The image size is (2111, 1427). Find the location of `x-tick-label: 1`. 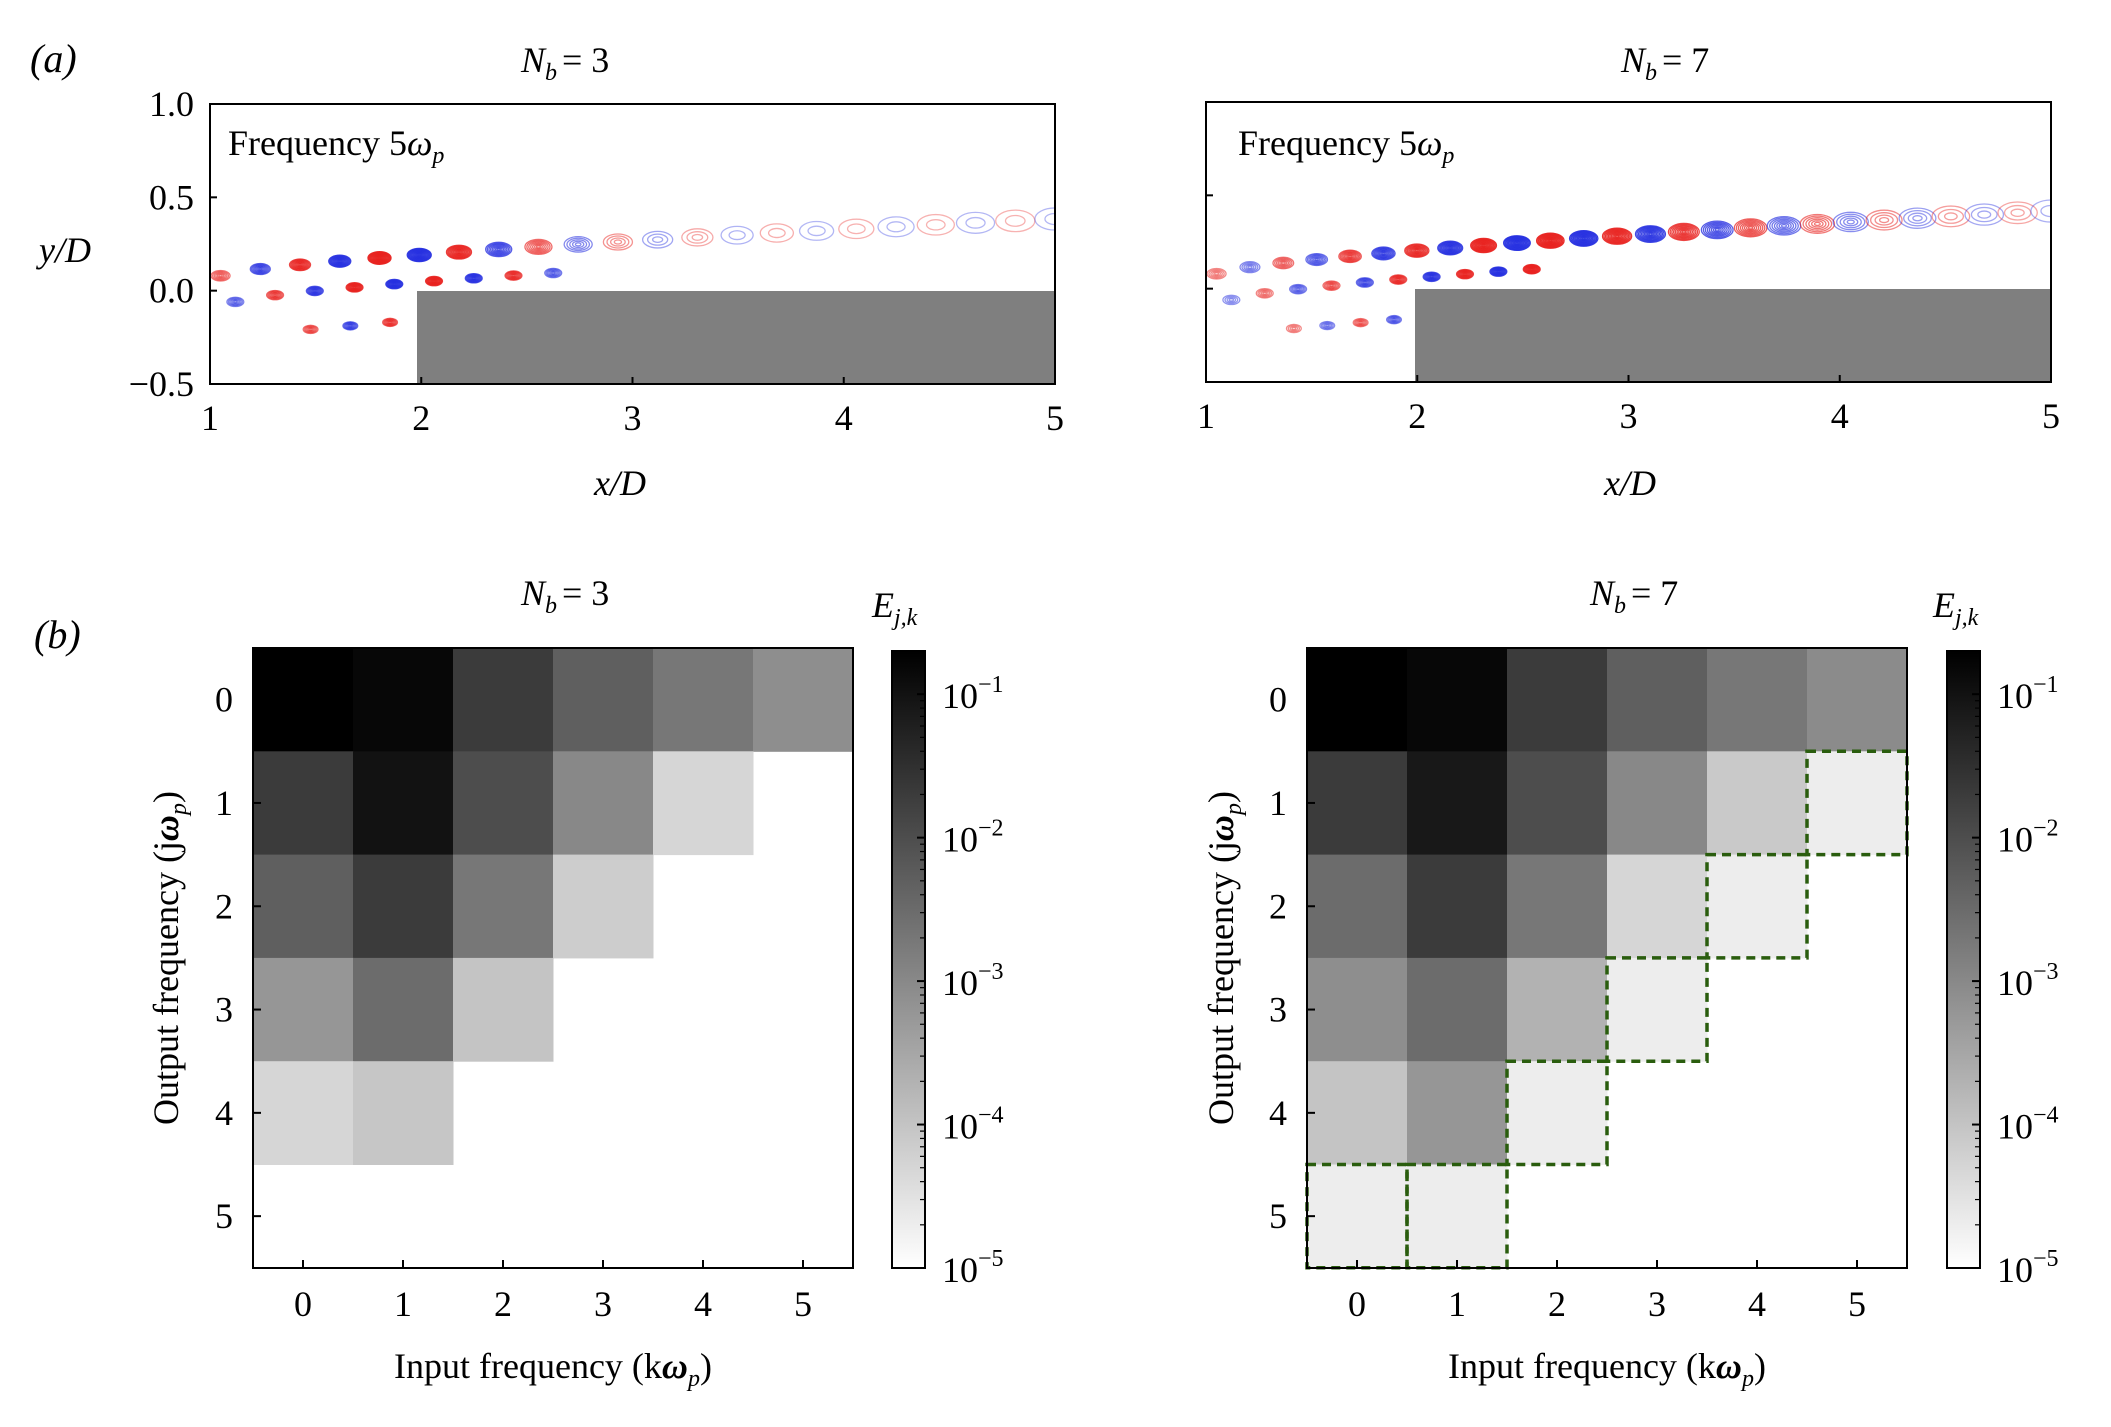

x-tick-label: 1 is located at coordinates (1206, 416).